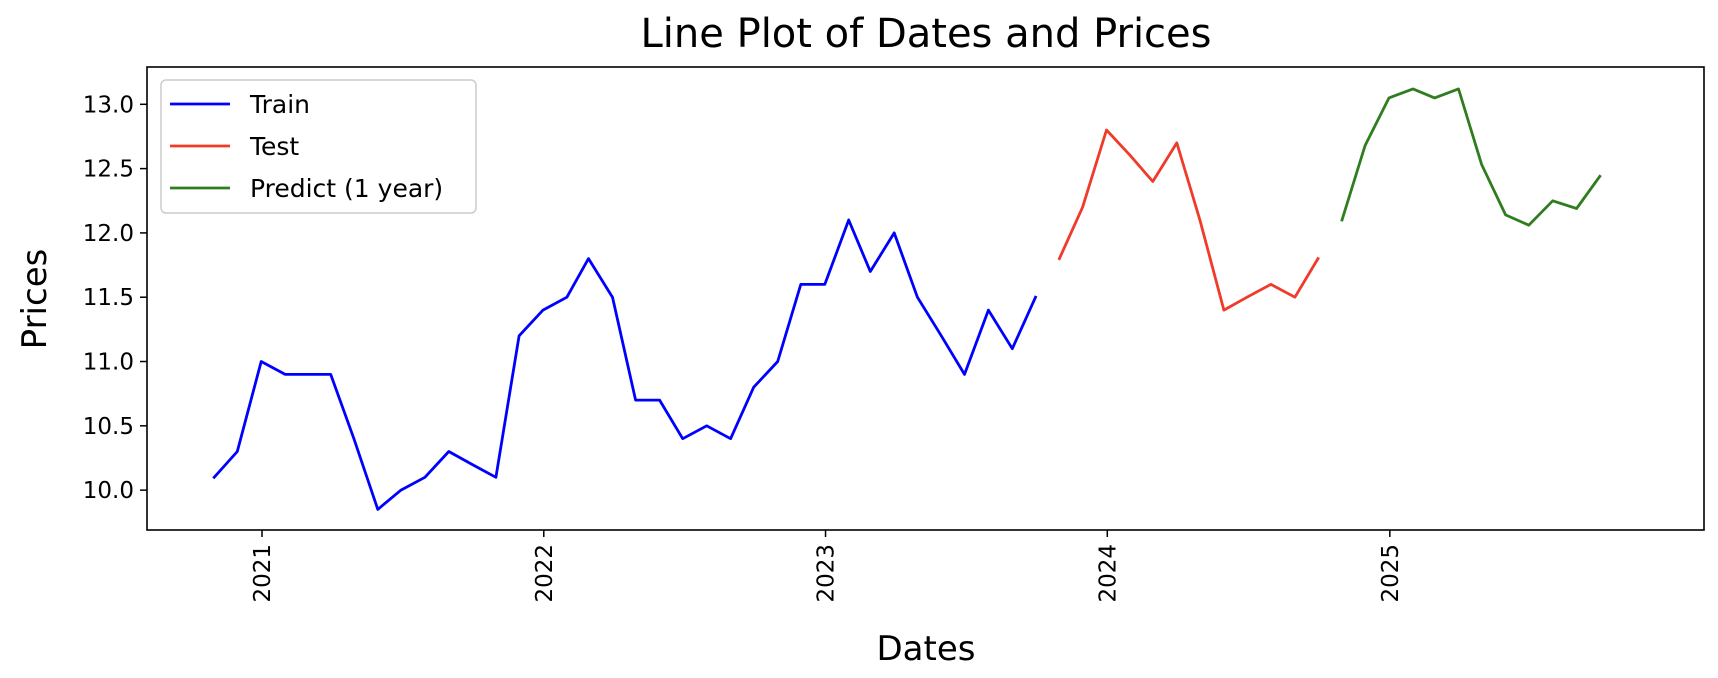 The image size is (1718, 678). I want to click on y-axis: 10.0 10.5 11.0 11.5 12.0 12.5 13.0, so click(115, 298).